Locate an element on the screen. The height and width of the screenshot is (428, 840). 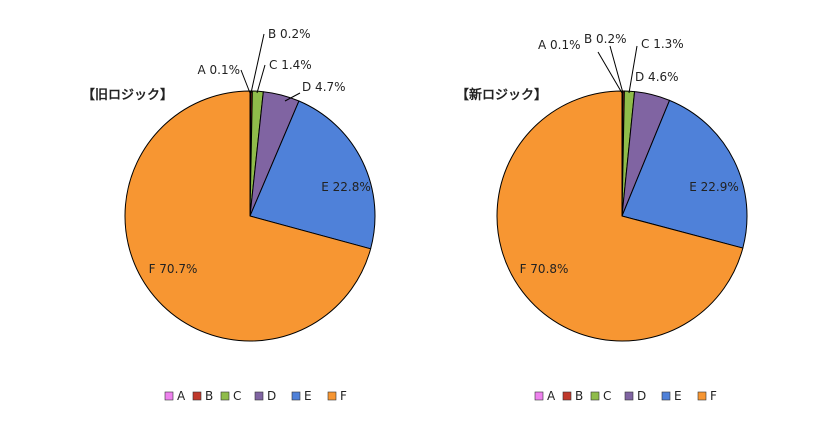
leader-line-new-c is located at coordinates (633, 69).